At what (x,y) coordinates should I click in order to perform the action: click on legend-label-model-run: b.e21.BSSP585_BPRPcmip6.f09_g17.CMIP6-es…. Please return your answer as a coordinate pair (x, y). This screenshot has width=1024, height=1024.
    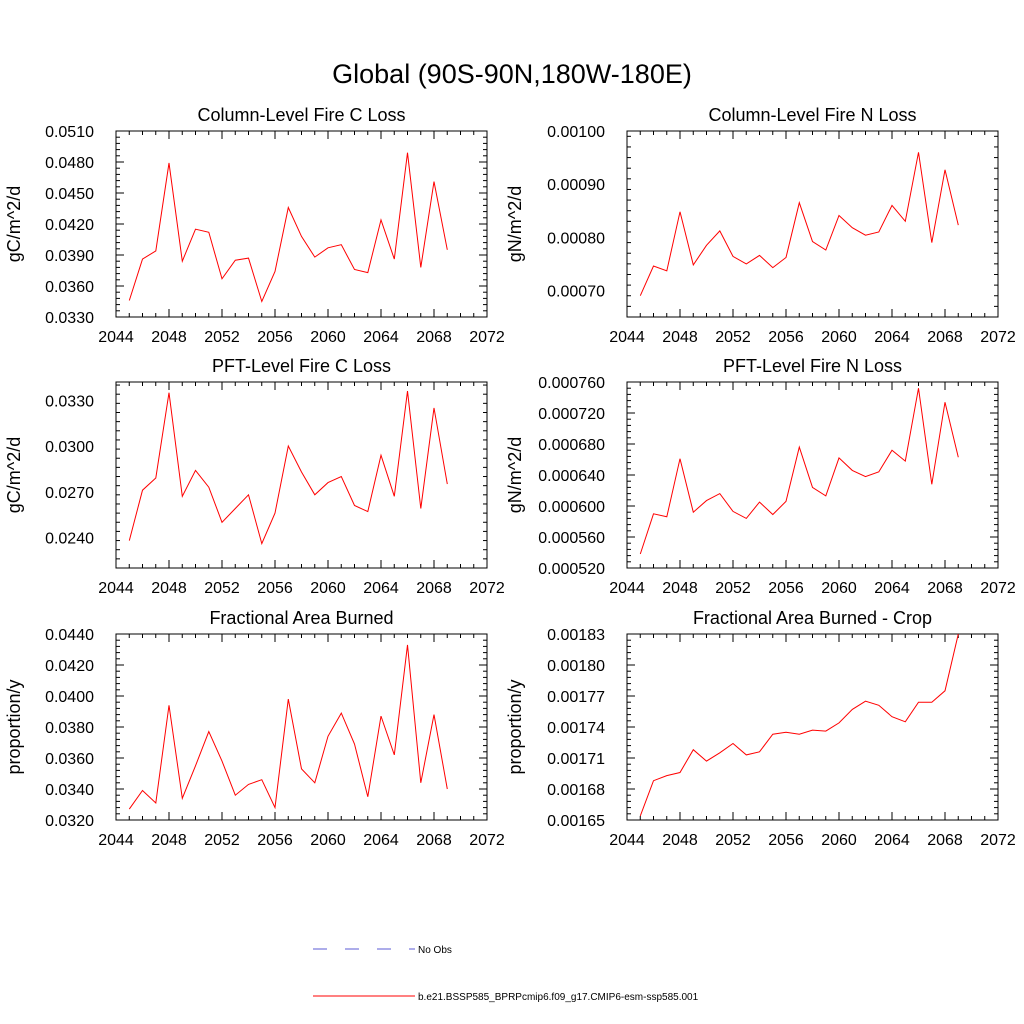
    Looking at the image, I should click on (558, 997).